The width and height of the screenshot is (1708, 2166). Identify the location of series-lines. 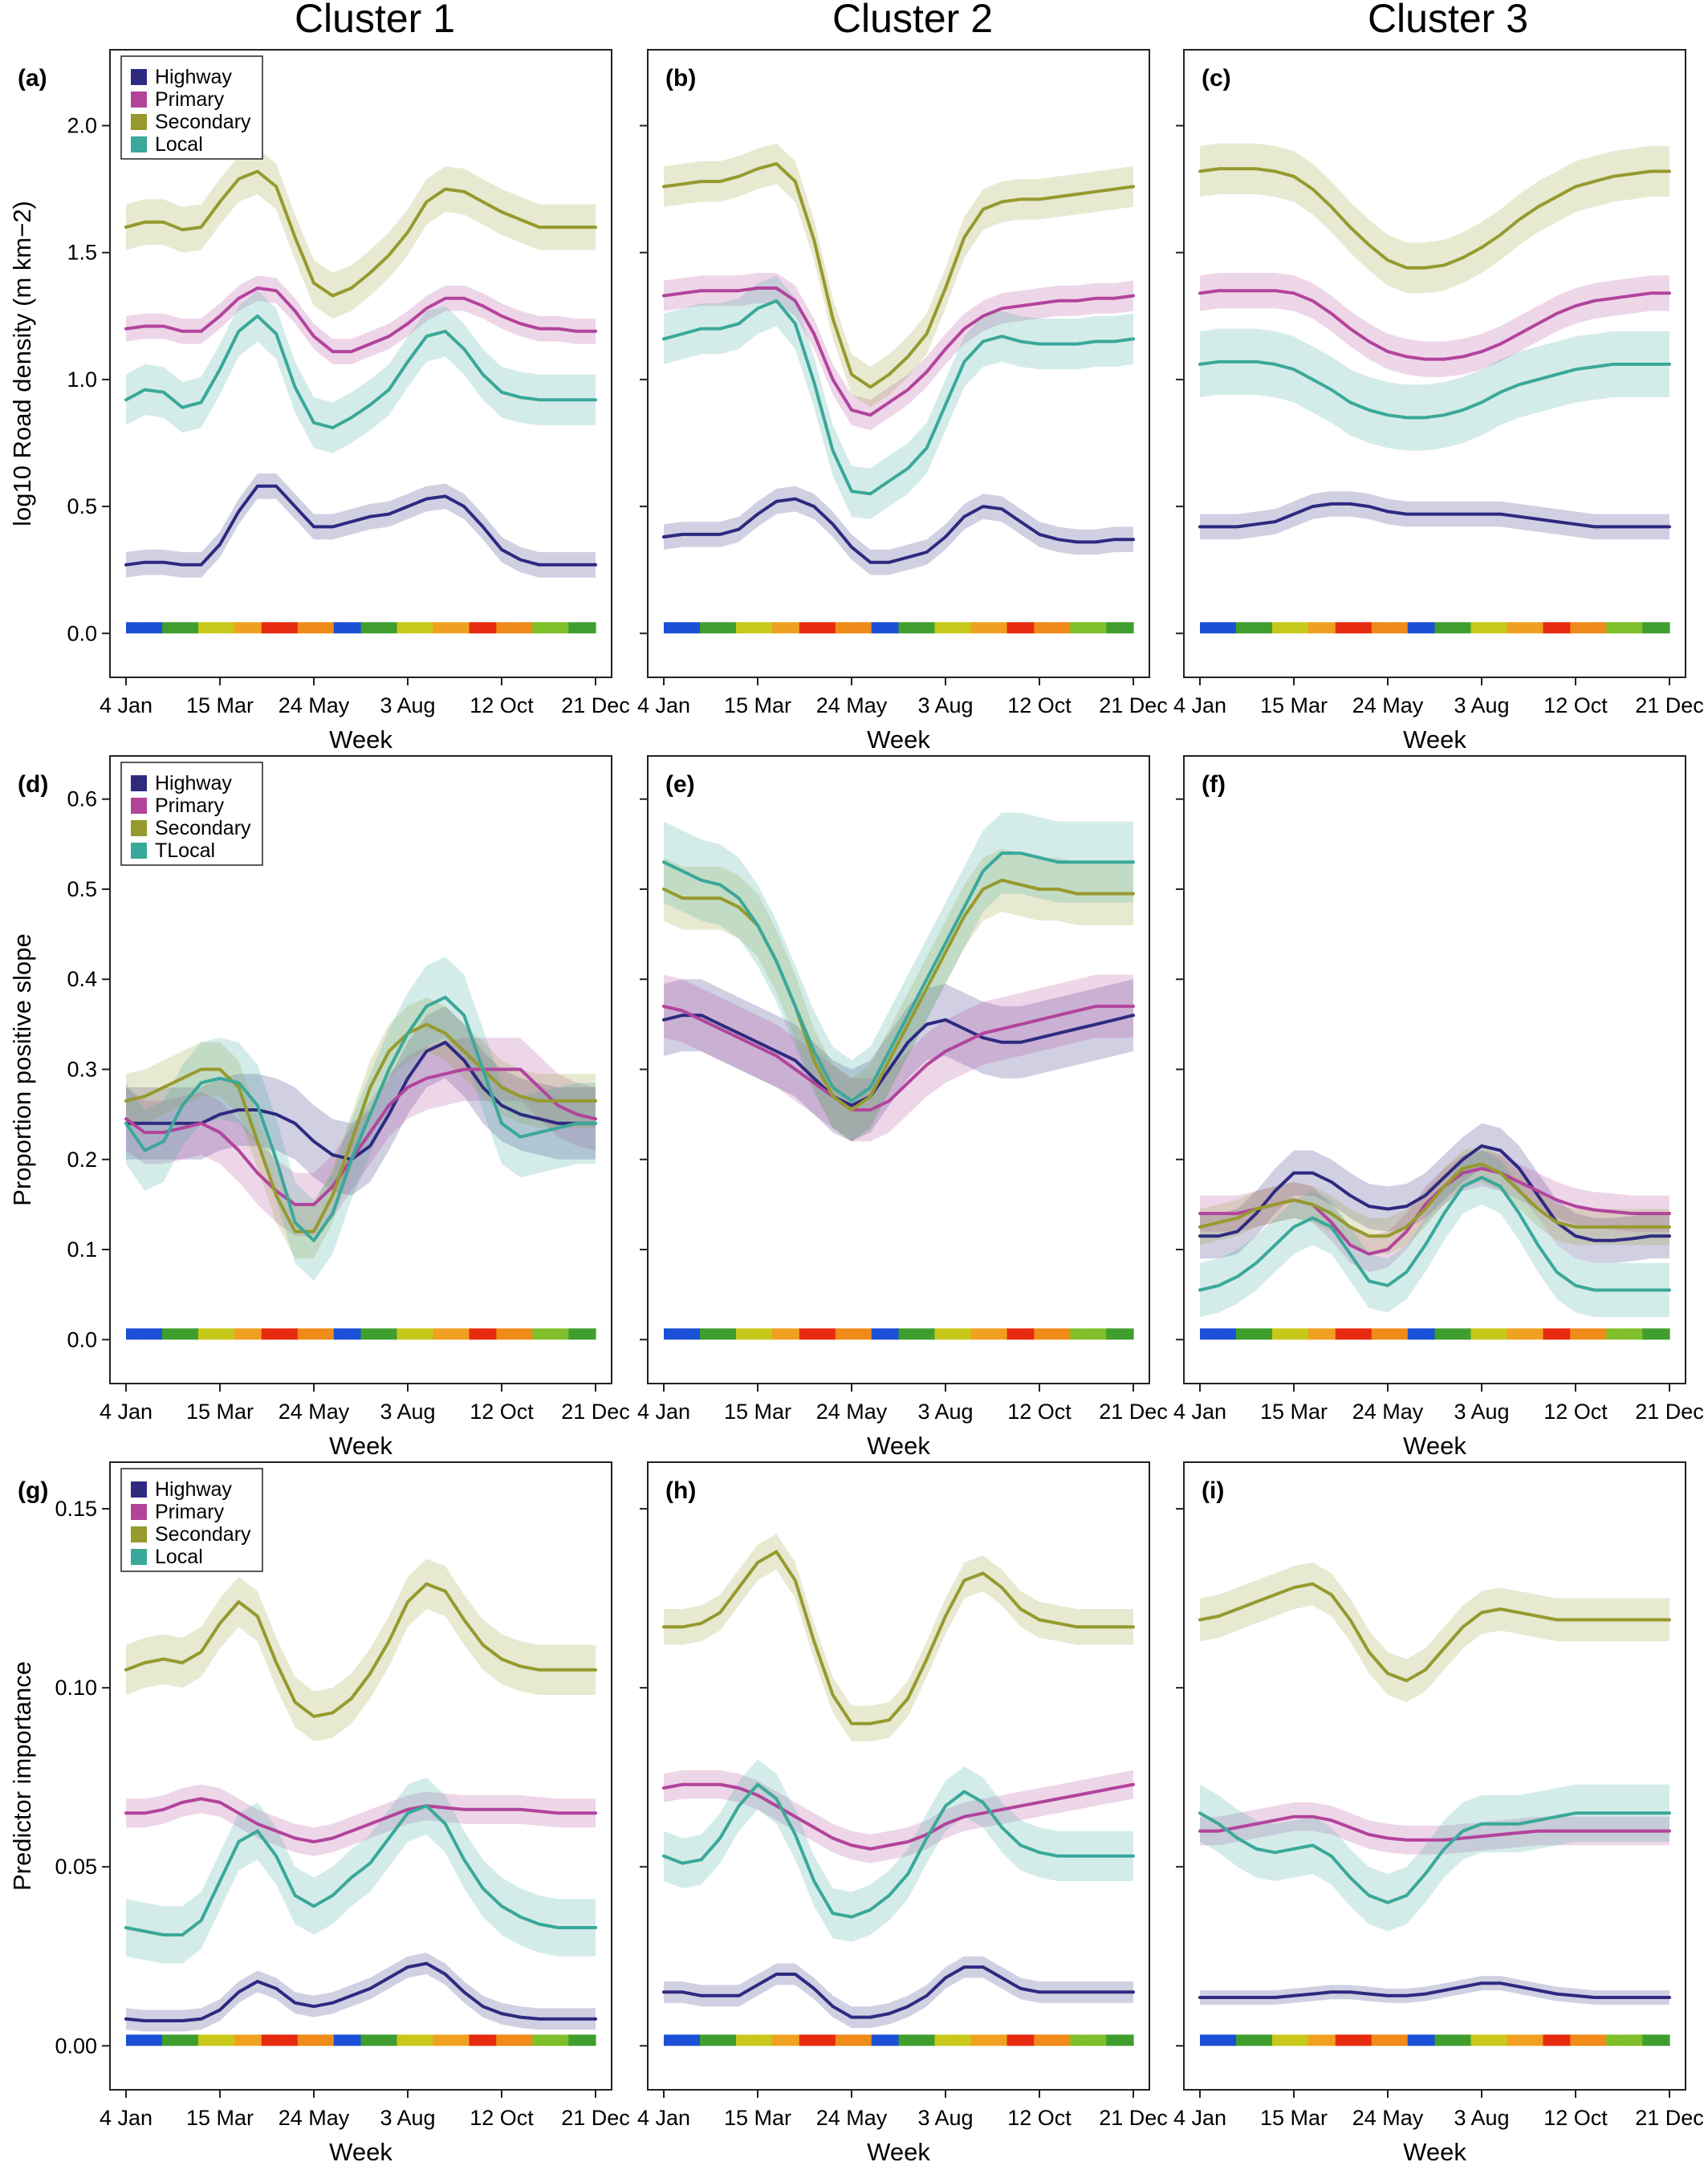
(361, 1802).